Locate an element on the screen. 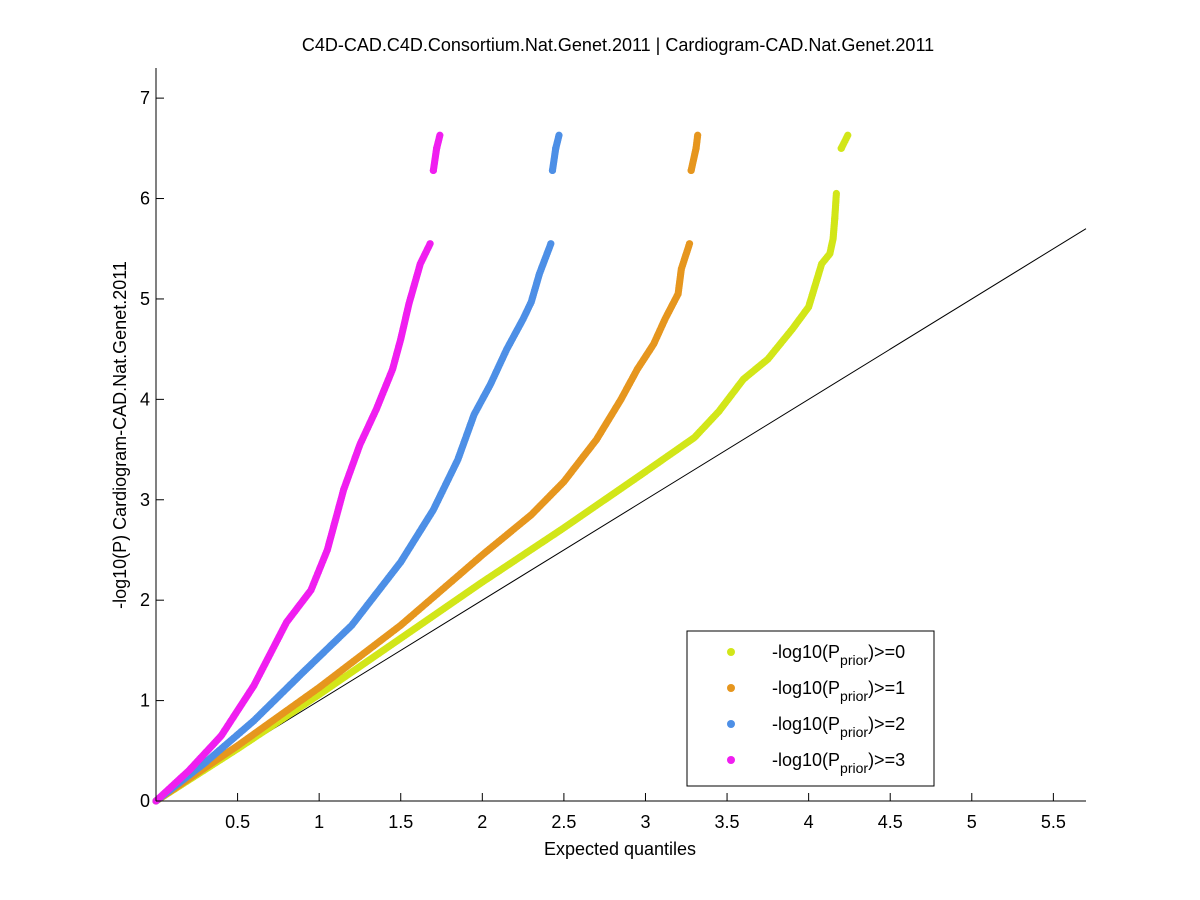 This screenshot has height=900, width=1200. x-ticks: 0.5 1 1.5 2 2.5 3 3.5 4 4.5 5 5.5 is located at coordinates (645, 812).